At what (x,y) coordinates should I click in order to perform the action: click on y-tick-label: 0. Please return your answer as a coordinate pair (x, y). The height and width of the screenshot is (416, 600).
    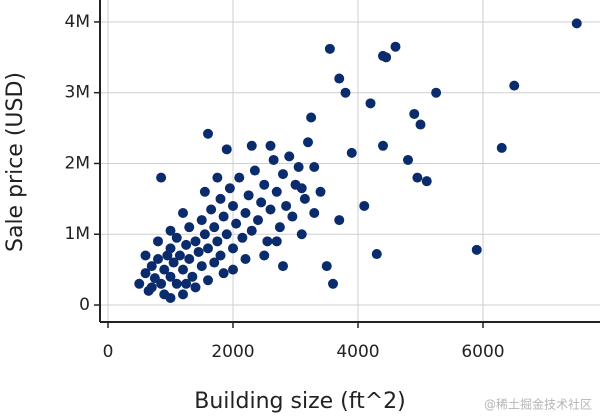
    Looking at the image, I should click on (84, 305).